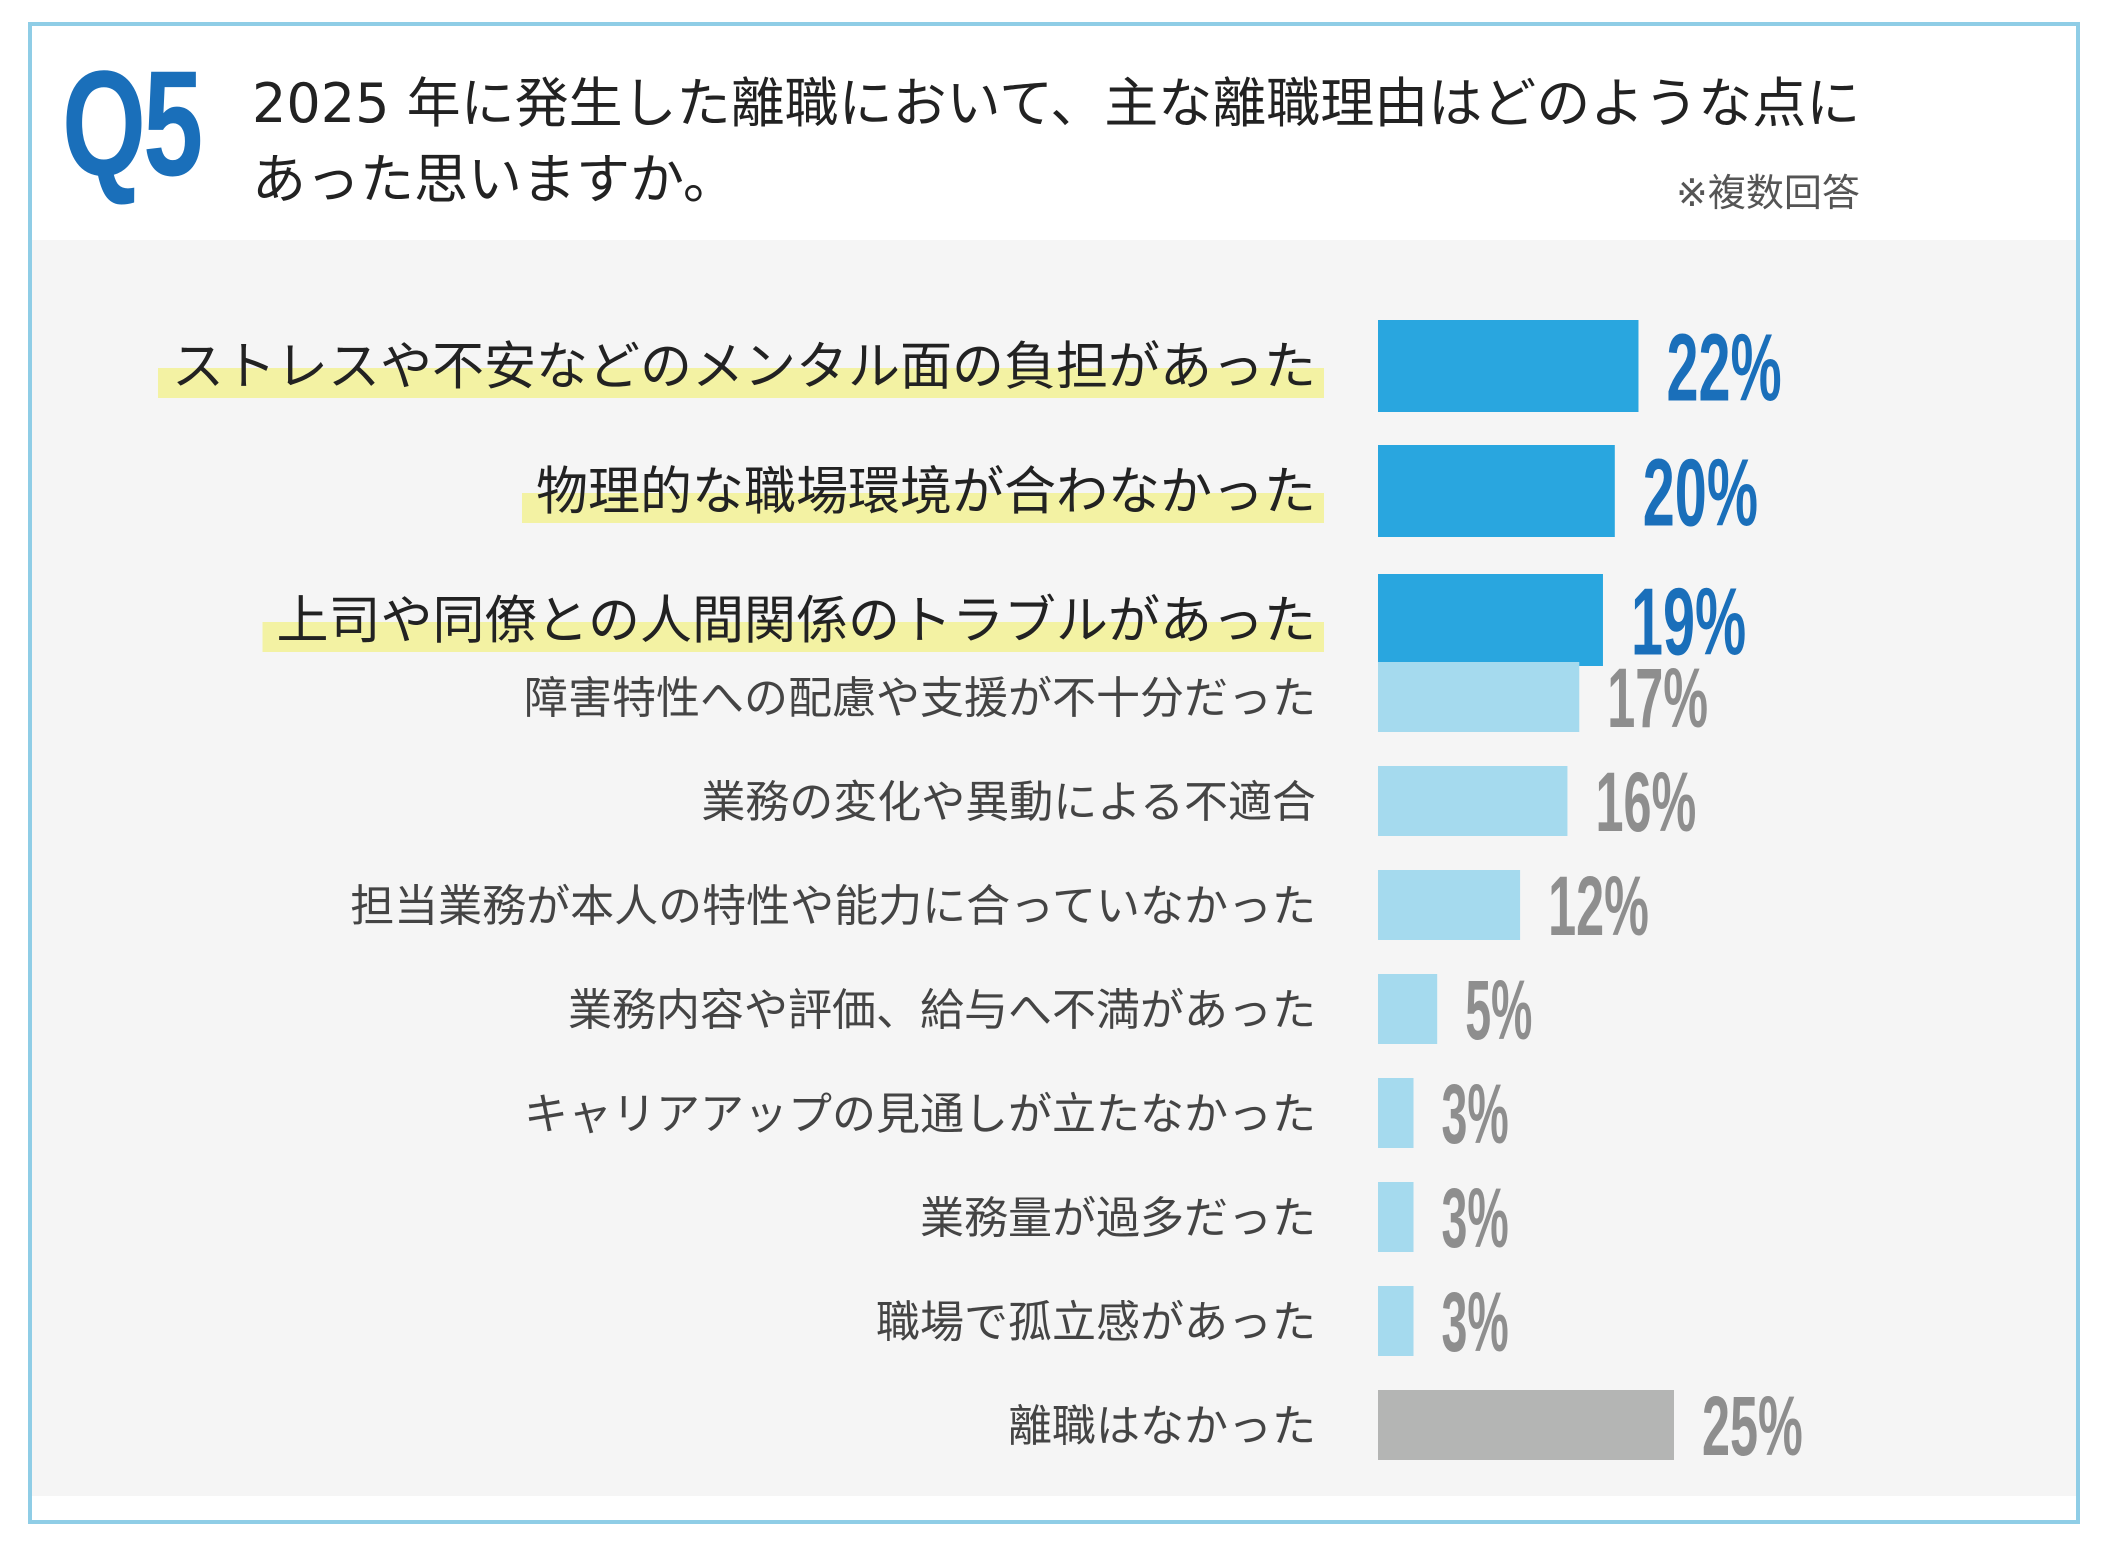  What do you see at coordinates (1498, 1010) in the screenshot?
I see `value-label: 5%` at bounding box center [1498, 1010].